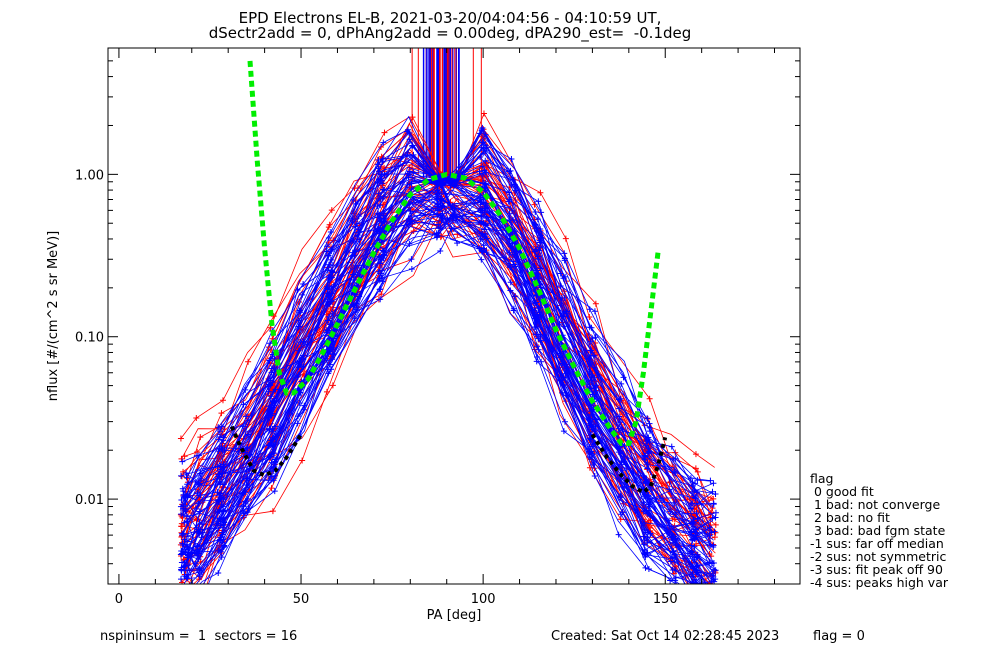 The width and height of the screenshot is (1000, 650). I want to click on footer-flag: flag = 0, so click(839, 636).